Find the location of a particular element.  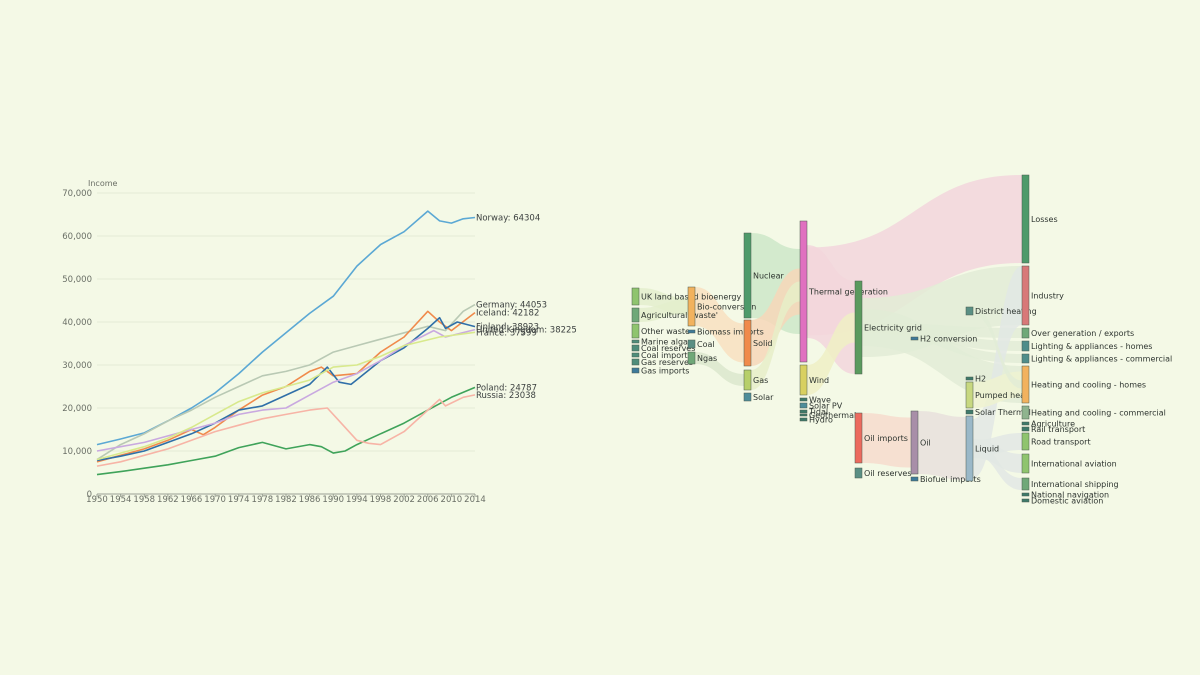

series-line-norway is located at coordinates (286, 328).